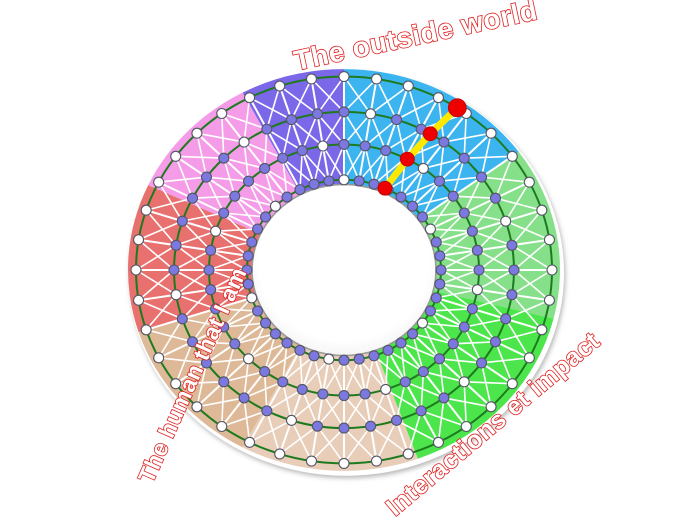 The width and height of the screenshot is (679, 522). What do you see at coordinates (422, 147) in the screenshot?
I see `highlight-nodes` at bounding box center [422, 147].